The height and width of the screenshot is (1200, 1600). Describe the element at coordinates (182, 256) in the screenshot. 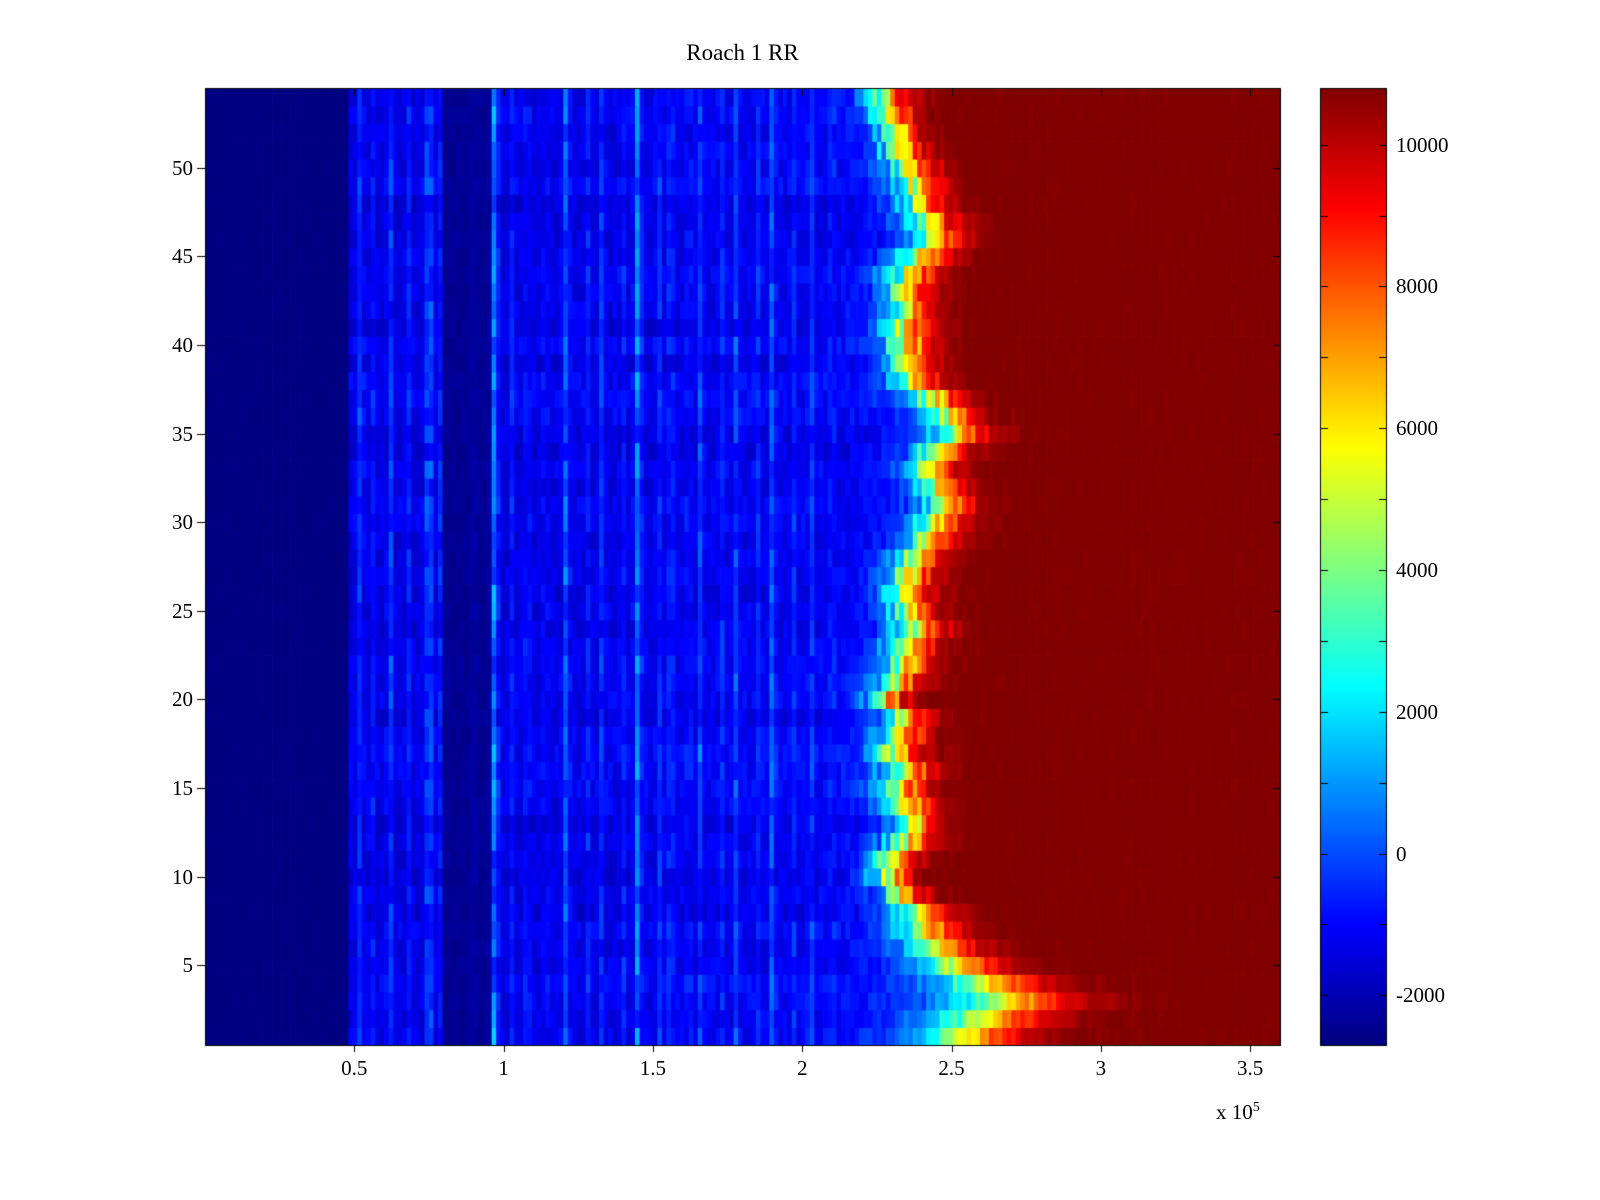

I see `y-tick-label: 45` at that location.